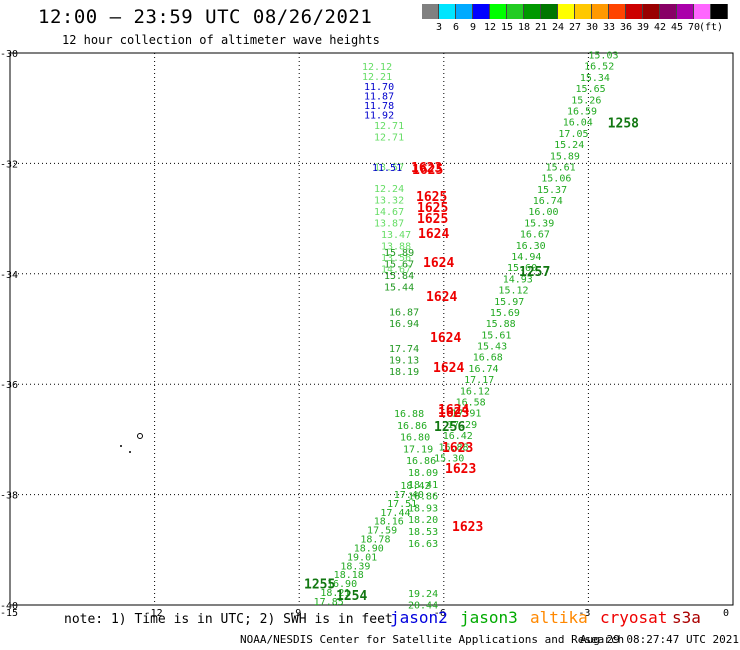  I want to click on color-scale-label: 27, so click(575, 27).